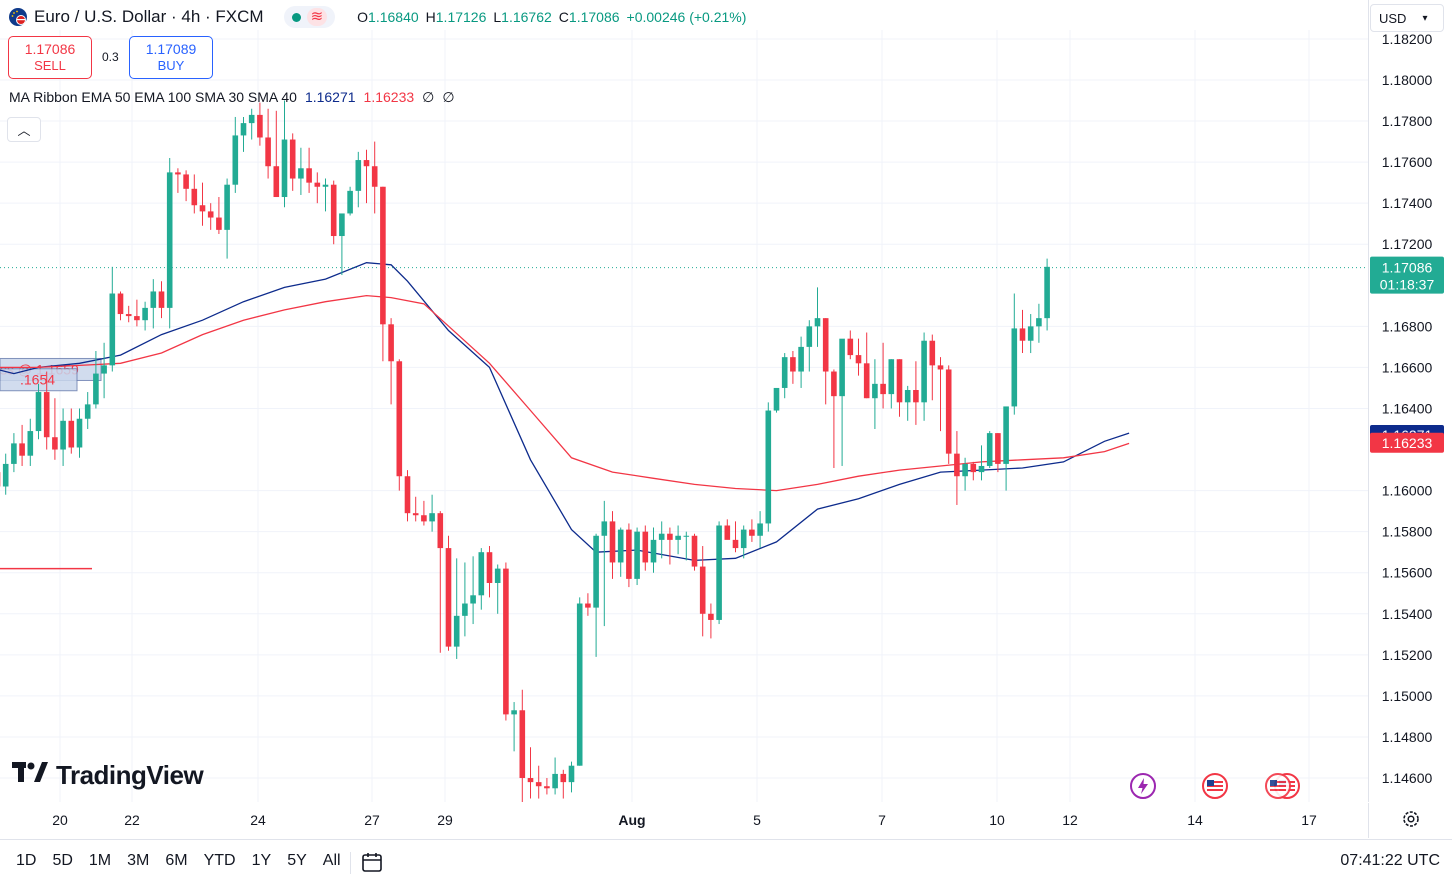  What do you see at coordinates (1407, 39) in the screenshot?
I see `price-tick-label: 1.18200` at bounding box center [1407, 39].